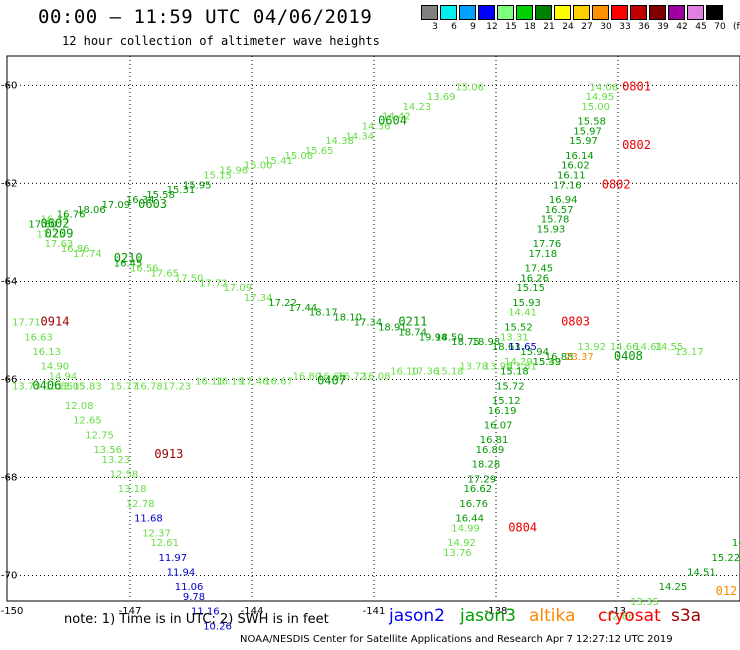 The height and width of the screenshot is (650, 740). Describe the element at coordinates (701, 572) in the screenshot. I see `wave-height-value: 14.51` at that location.